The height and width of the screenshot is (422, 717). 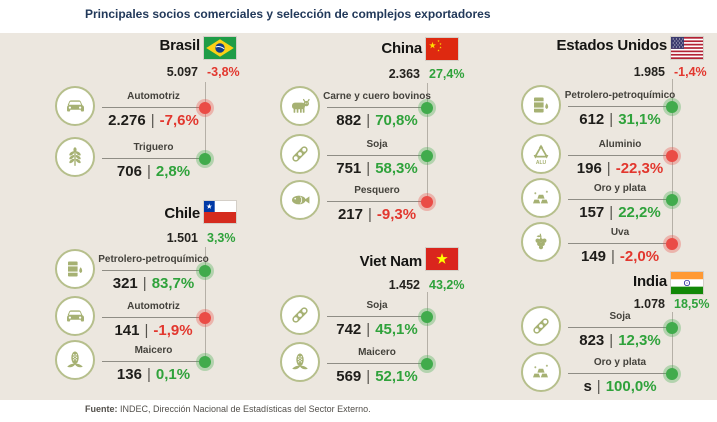 What do you see at coordinates (442, 49) in the screenshot?
I see `china-flag-icon` at bounding box center [442, 49].